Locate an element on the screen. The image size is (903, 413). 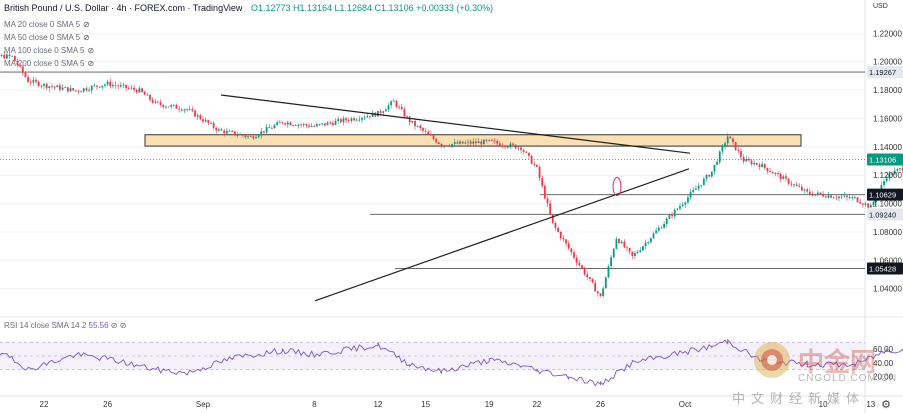
watermark: 中金网 CNGOLD.COM.CN 中文财经新媒体 is located at coordinates (814, 373).